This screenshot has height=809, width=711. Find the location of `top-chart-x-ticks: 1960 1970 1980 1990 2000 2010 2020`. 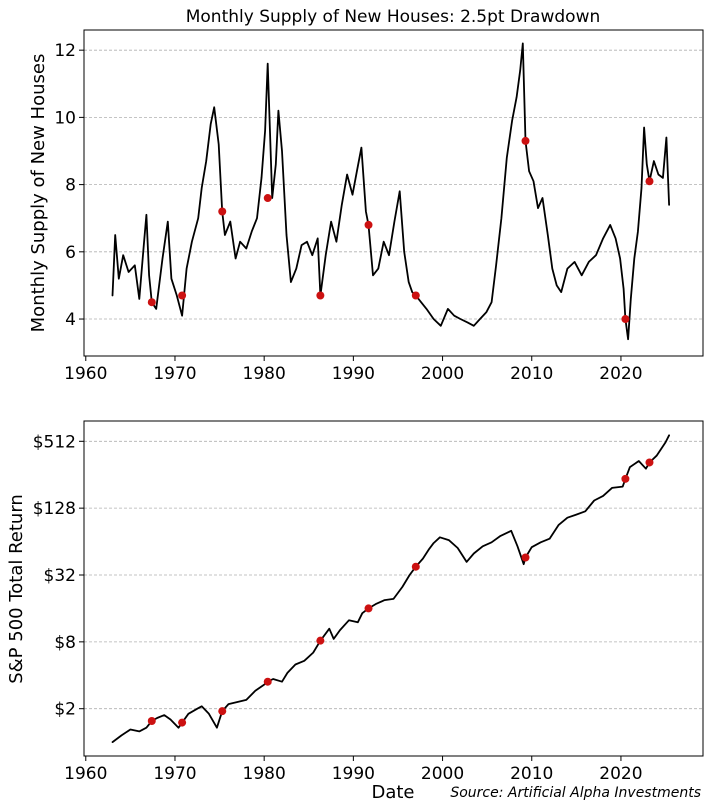

top-chart-x-ticks: 1960 1970 1980 1990 2000 2010 2020 is located at coordinates (353, 370).